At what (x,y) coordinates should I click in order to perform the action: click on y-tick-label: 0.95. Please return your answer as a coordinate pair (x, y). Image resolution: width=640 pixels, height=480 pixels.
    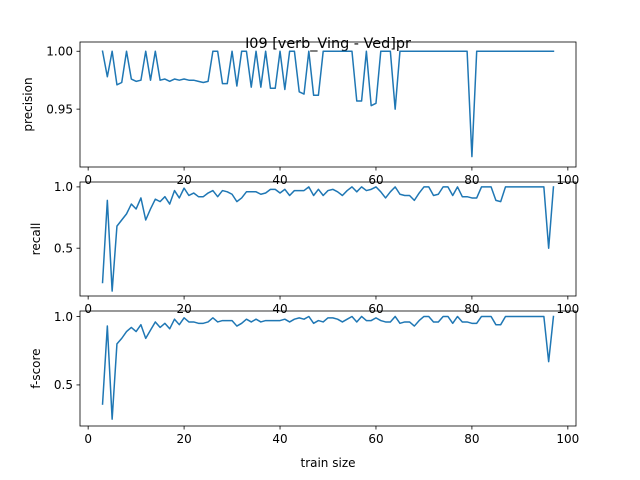
    Looking at the image, I should click on (59, 109).